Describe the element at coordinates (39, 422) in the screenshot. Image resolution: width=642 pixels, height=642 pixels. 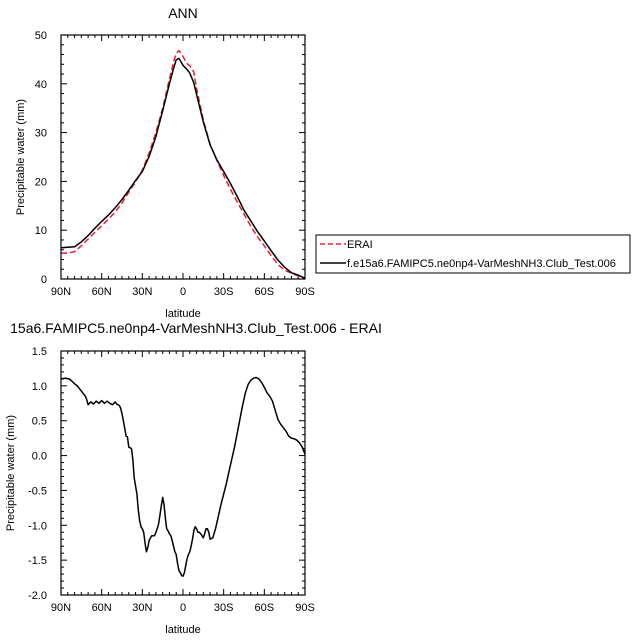
I see `y-tick-label: 0.5` at that location.